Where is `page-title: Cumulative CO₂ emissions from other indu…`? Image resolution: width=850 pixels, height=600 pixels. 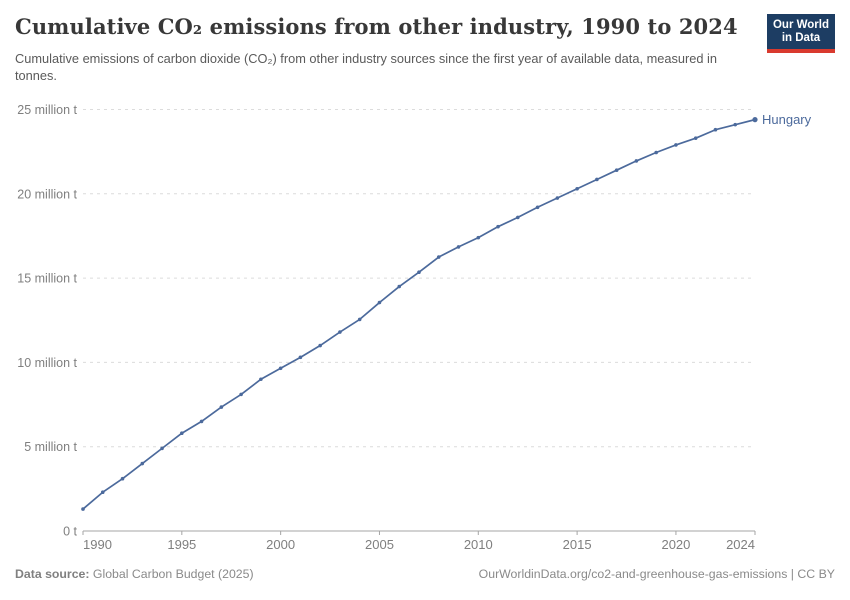
page-title: Cumulative CO₂ emissions from other indu… is located at coordinates (376, 26).